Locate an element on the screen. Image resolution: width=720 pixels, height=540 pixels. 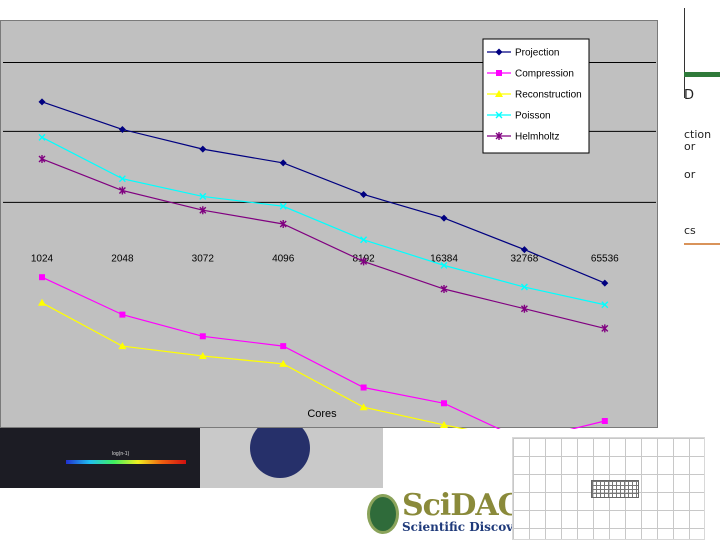
x-tick-label: 4096 is located at coordinates (283, 258).